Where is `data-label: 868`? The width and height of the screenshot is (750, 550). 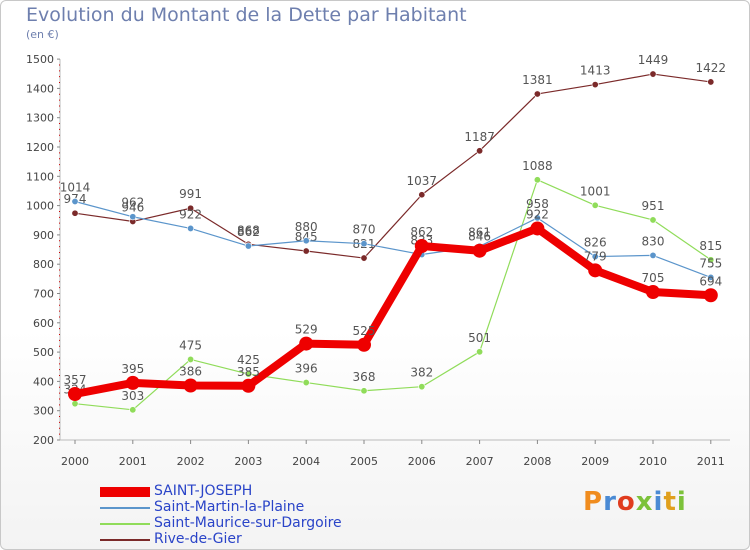 data-label: 868 is located at coordinates (248, 230).